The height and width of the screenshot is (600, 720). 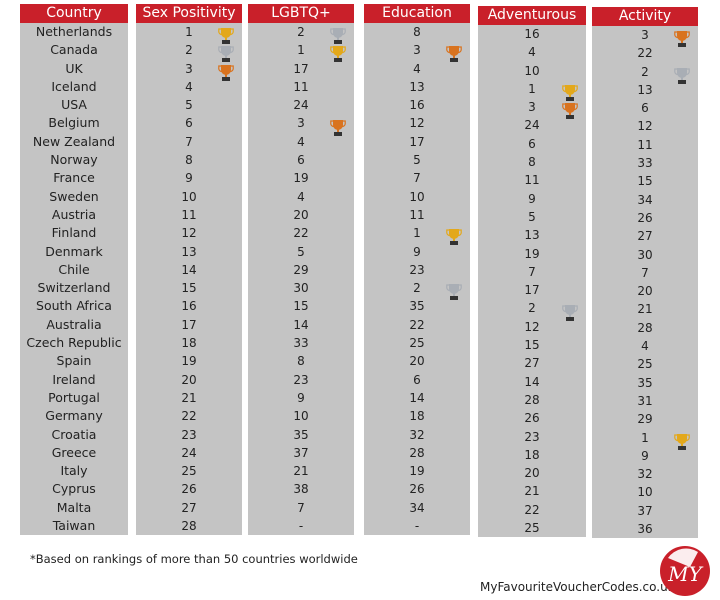 I want to click on country-cell: Denmark, so click(x=74, y=251).